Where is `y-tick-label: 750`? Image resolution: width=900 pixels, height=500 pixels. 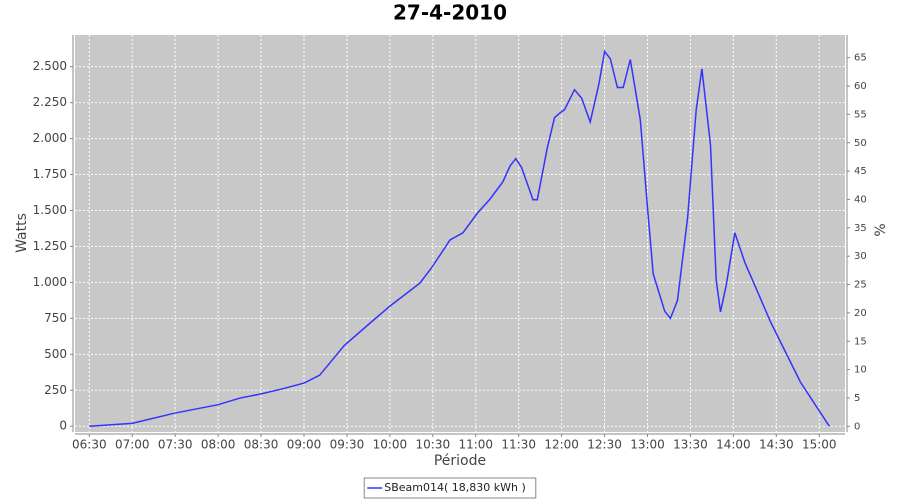
y-tick-label: 750 is located at coordinates (55, 318).